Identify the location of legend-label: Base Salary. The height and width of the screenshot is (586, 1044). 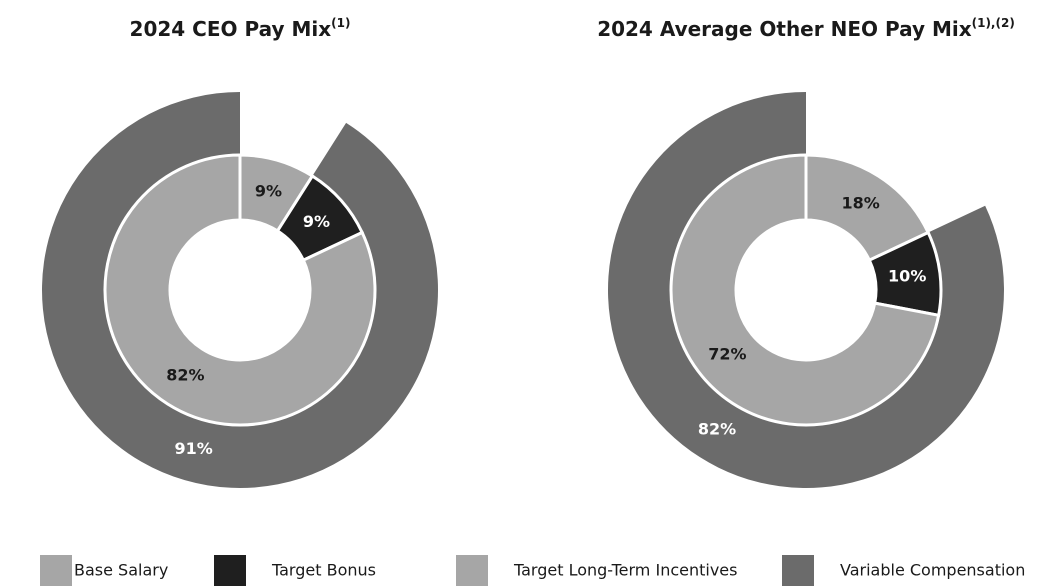
(121, 570).